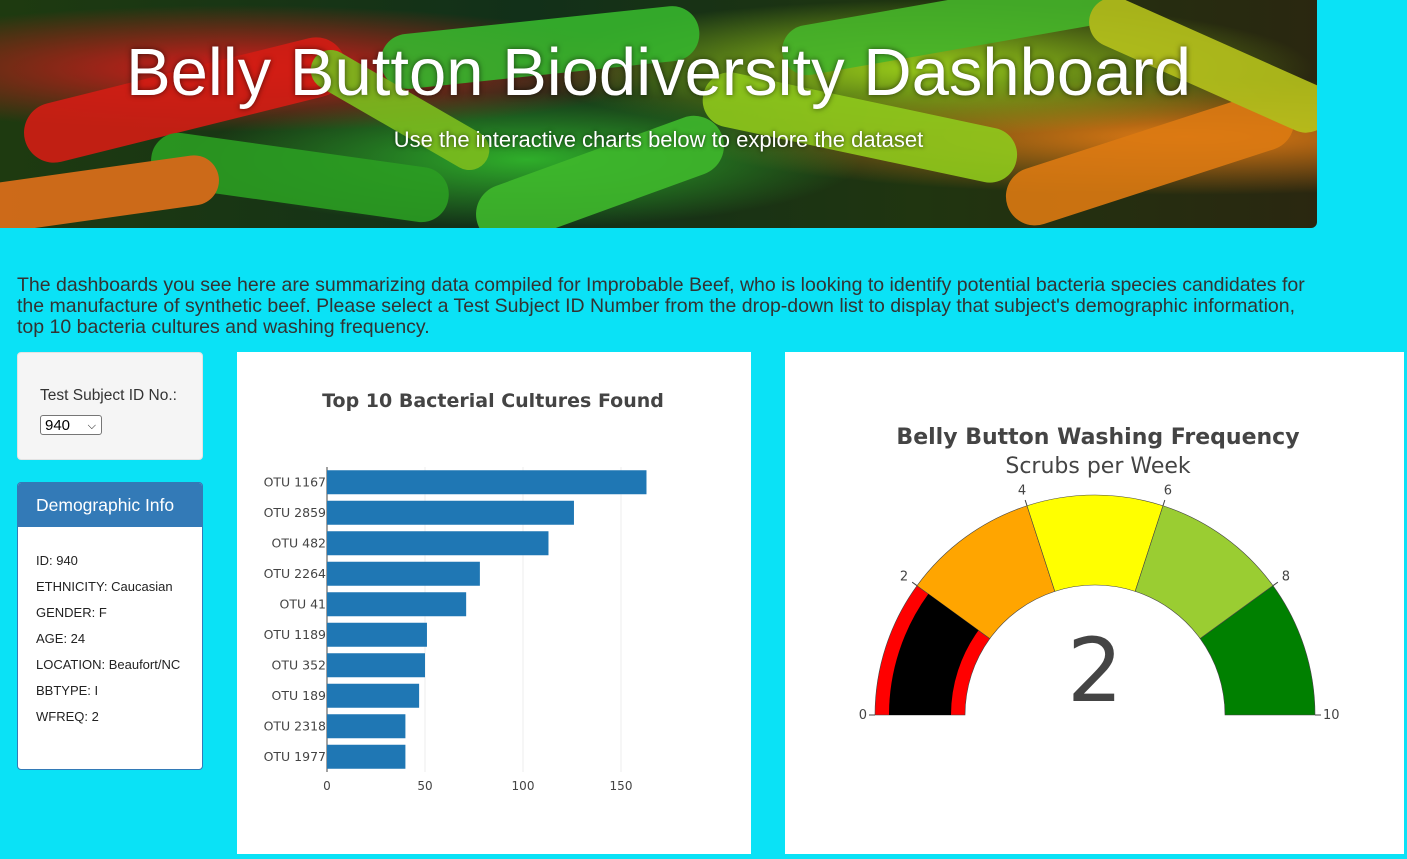 This screenshot has height=859, width=1407. Describe the element at coordinates (863, 715) in the screenshot. I see `gauge-tick-label: 0` at that location.